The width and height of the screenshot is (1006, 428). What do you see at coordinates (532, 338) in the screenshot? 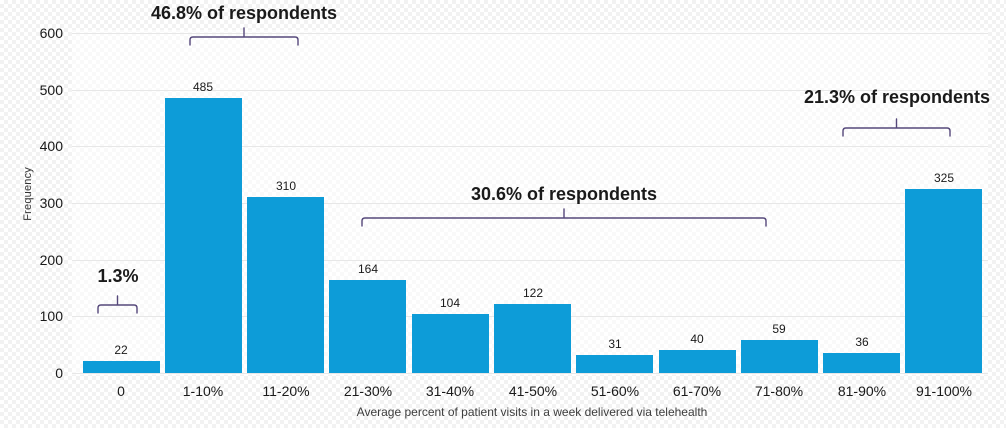
I see `bar-41-50%` at bounding box center [532, 338].